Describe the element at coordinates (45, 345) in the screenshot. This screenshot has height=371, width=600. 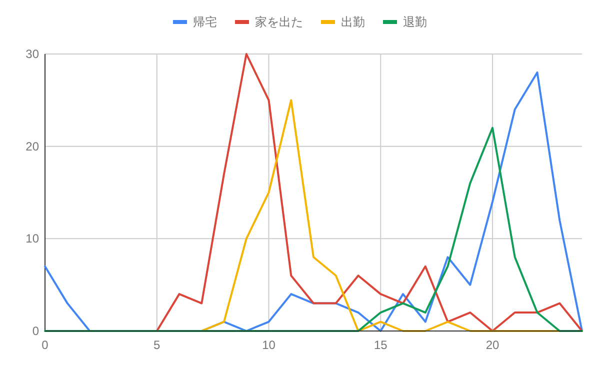
I see `x-tick-label: 0` at that location.